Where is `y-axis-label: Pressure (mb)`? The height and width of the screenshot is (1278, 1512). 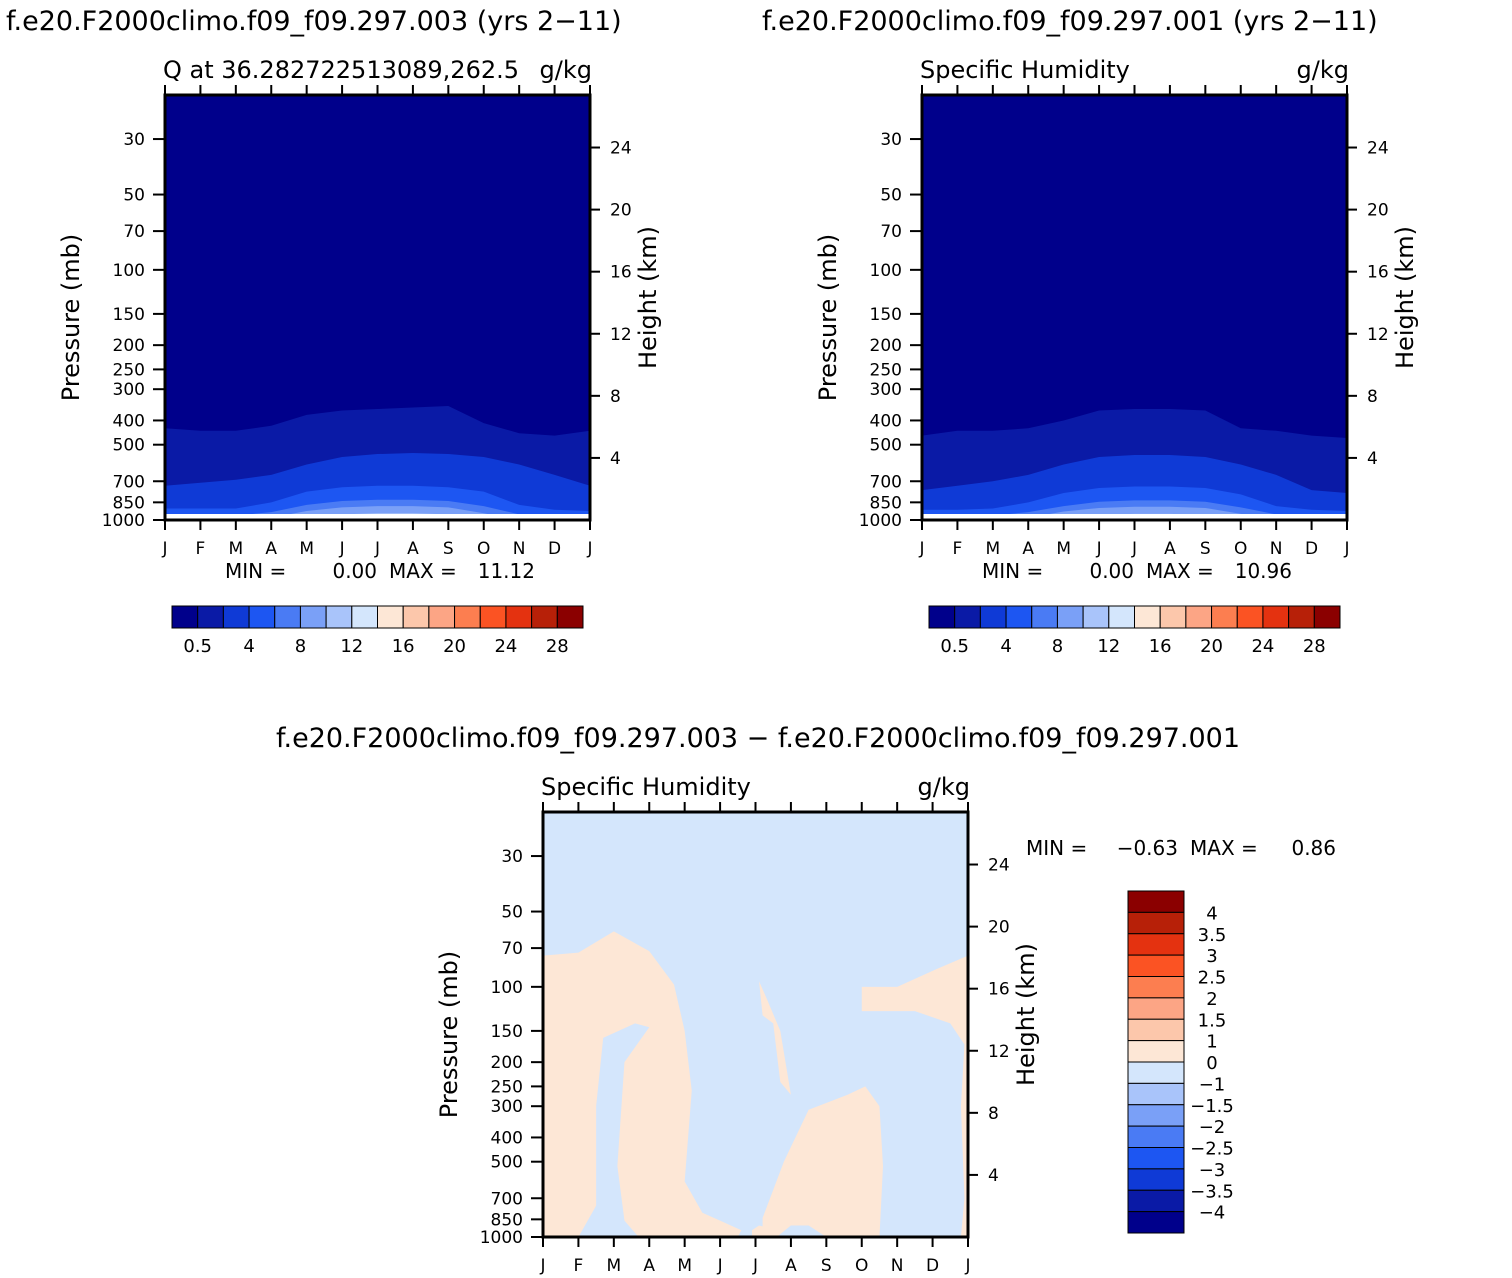
y-axis-label: Pressure (mb) is located at coordinates (828, 317).